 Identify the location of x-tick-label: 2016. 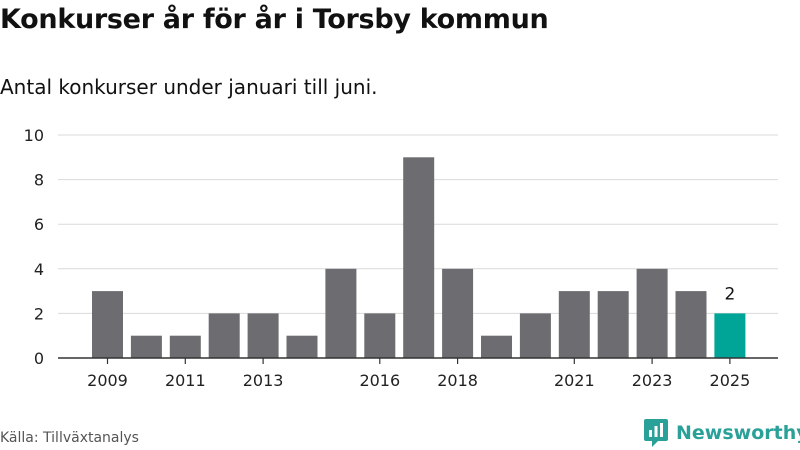
(379, 380).